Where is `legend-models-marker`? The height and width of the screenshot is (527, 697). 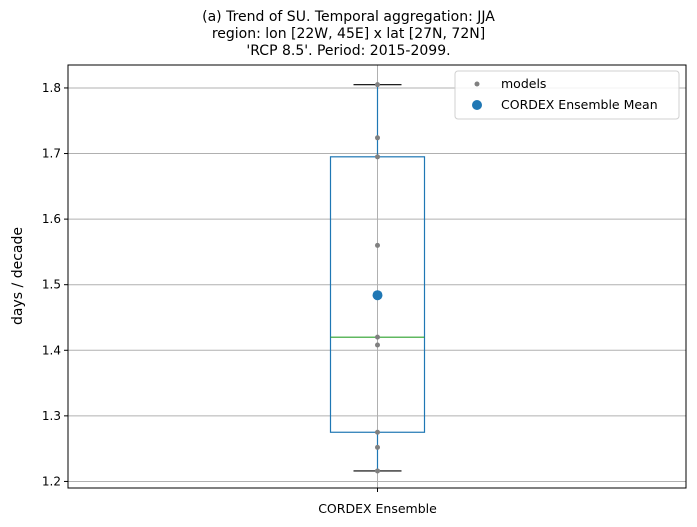 legend-models-marker is located at coordinates (477, 84).